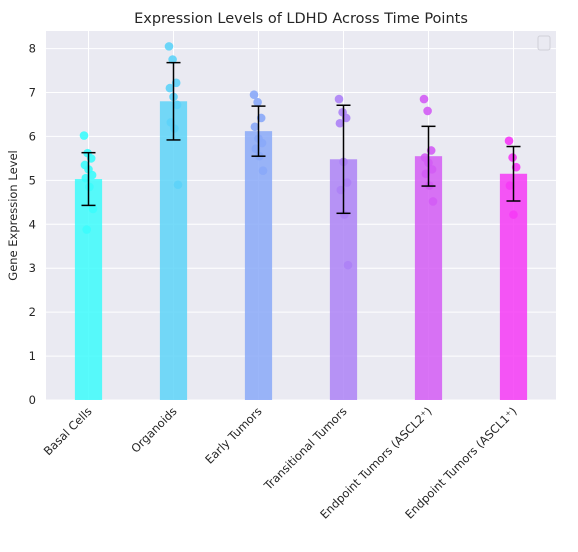  Describe the element at coordinates (153, 429) in the screenshot. I see `x-tick-label: Organoids` at that location.